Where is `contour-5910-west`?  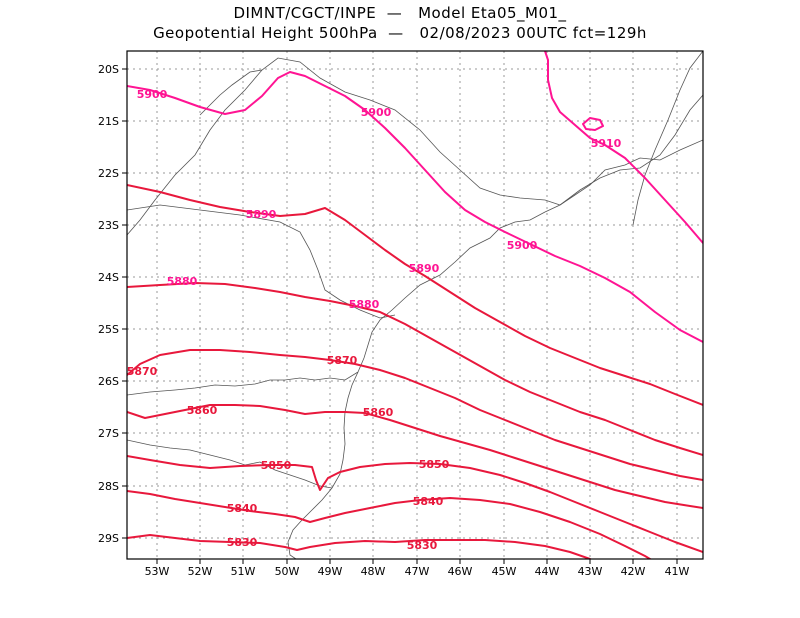
contour-5910-west is located at coordinates (623, 147).